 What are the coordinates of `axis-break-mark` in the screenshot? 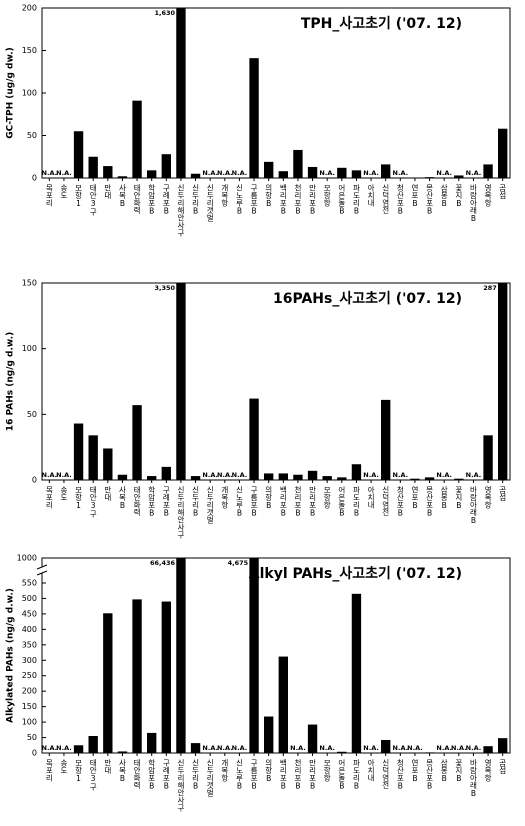 It's located at (42, 567).